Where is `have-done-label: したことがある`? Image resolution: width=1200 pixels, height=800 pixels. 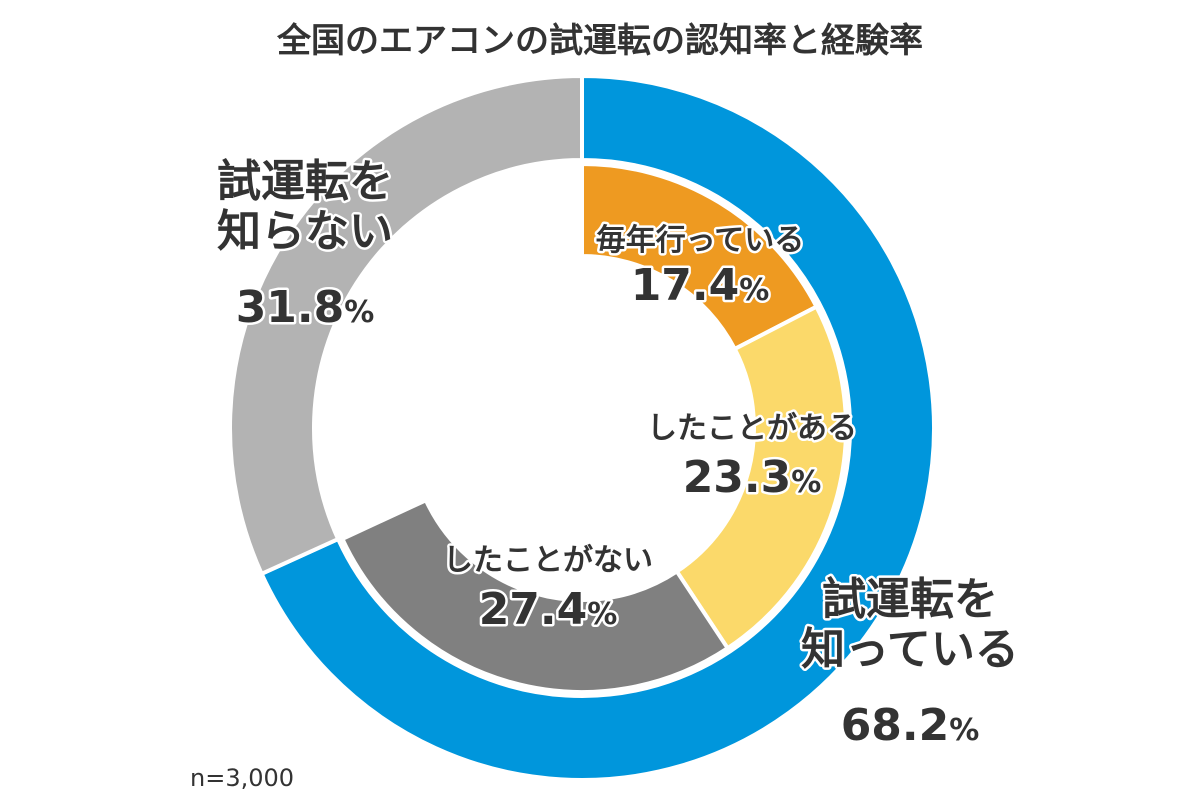
have-done-label: したことがある is located at coordinates (752, 428).